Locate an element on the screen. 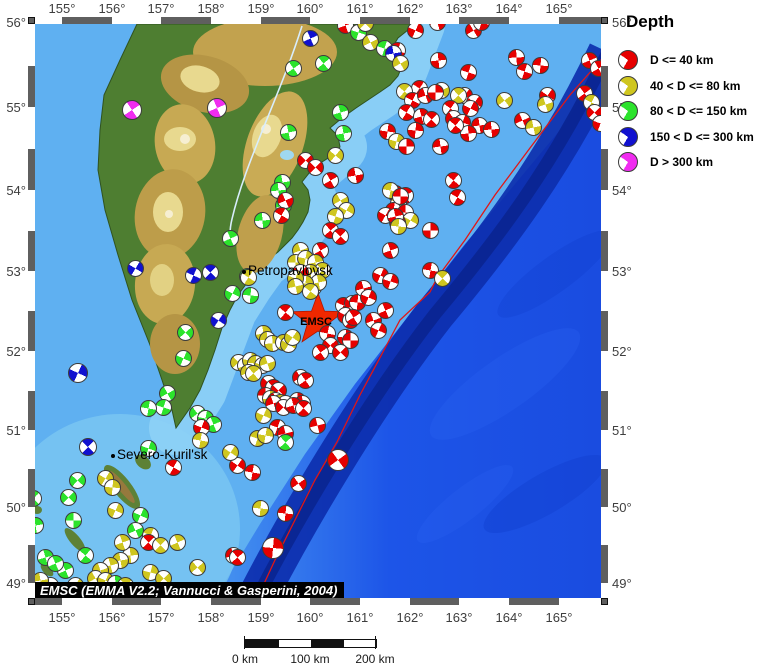 This screenshot has width=764, height=665. axis-label-left: 56° is located at coordinates (16, 22).